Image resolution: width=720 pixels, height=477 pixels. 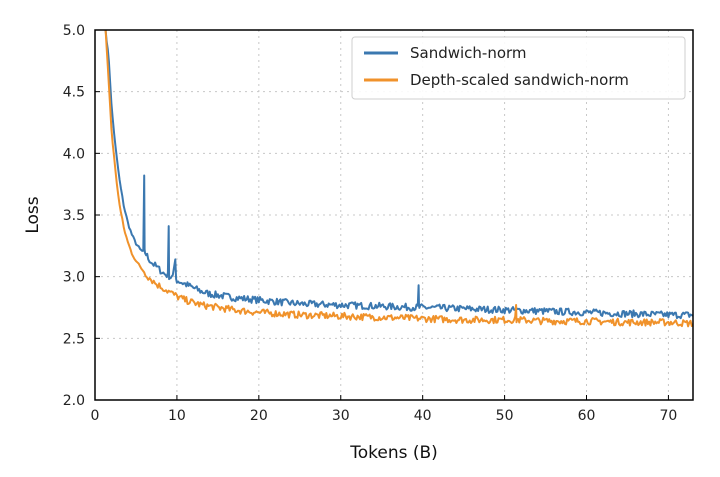 What do you see at coordinates (468, 53) in the screenshot?
I see `legend-label-sandwich-norm: Sandwich-norm` at bounding box center [468, 53].